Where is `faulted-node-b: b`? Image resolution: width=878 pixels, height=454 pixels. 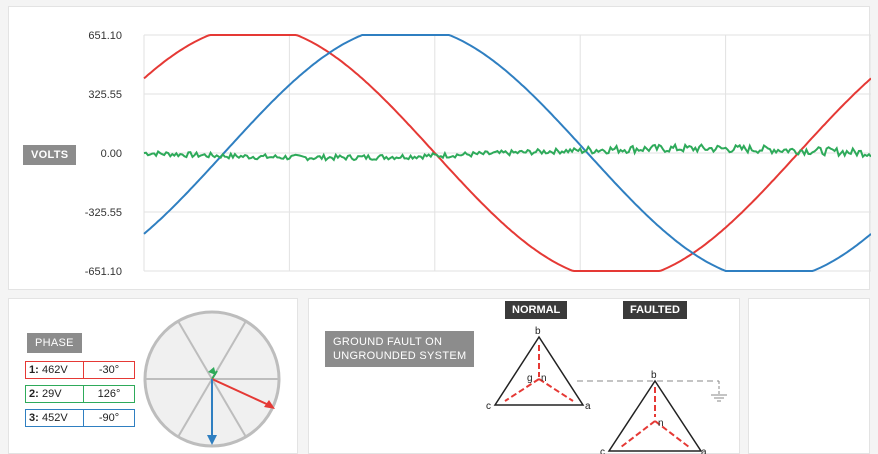 faulted-node-b: b is located at coordinates (654, 375).